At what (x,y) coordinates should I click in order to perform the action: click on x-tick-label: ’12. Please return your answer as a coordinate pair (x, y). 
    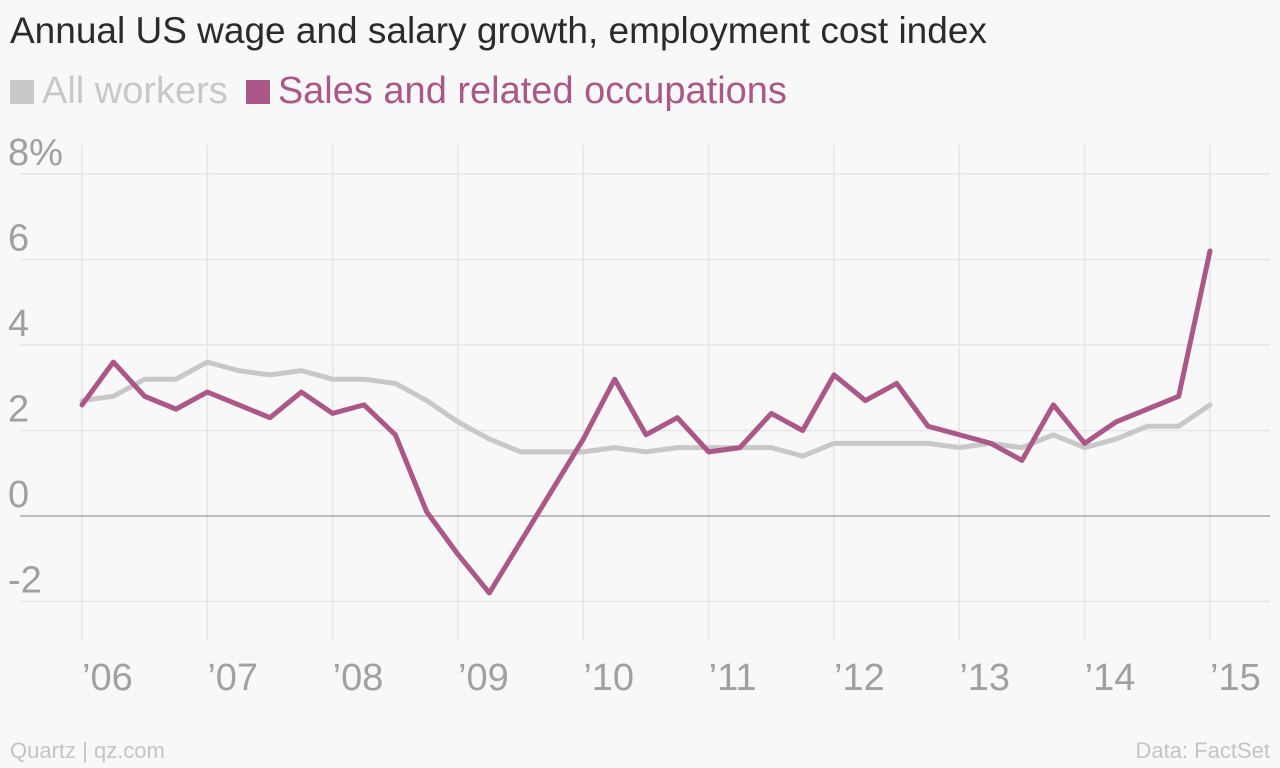
    Looking at the image, I should click on (859, 678).